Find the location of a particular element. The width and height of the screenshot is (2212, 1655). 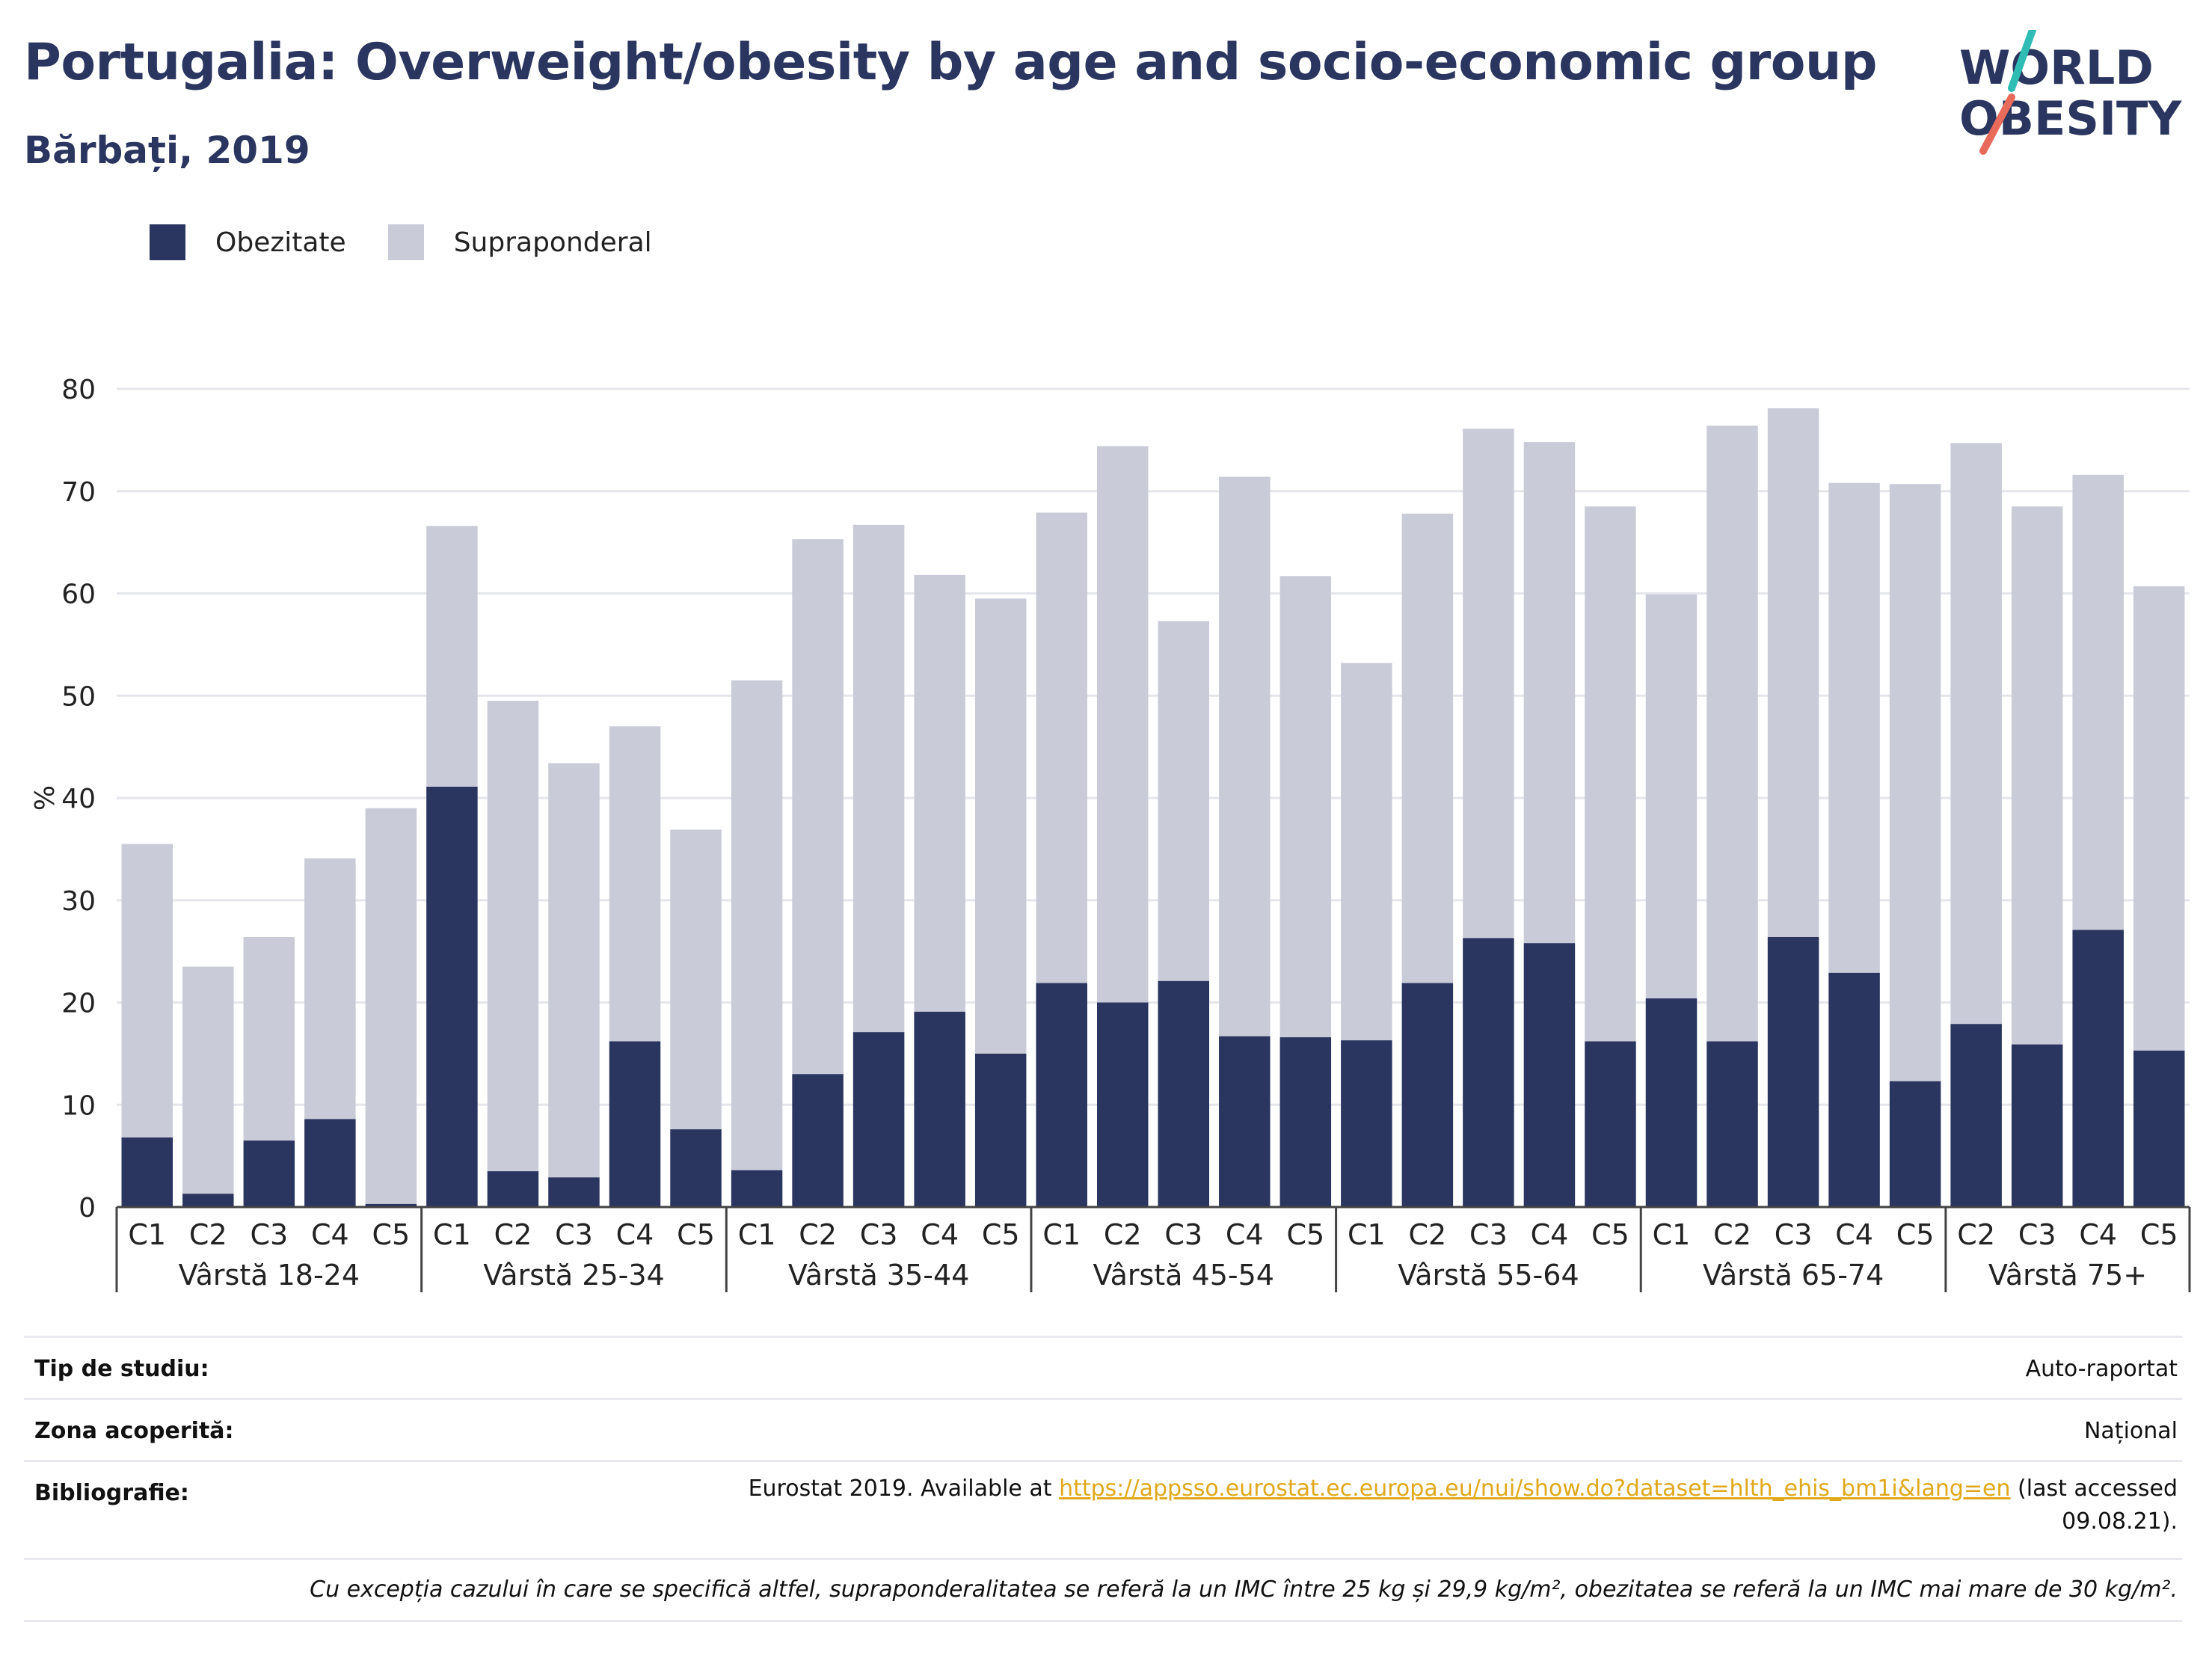

bibliography-suffix: (last accessed is located at coordinates (2094, 1489).